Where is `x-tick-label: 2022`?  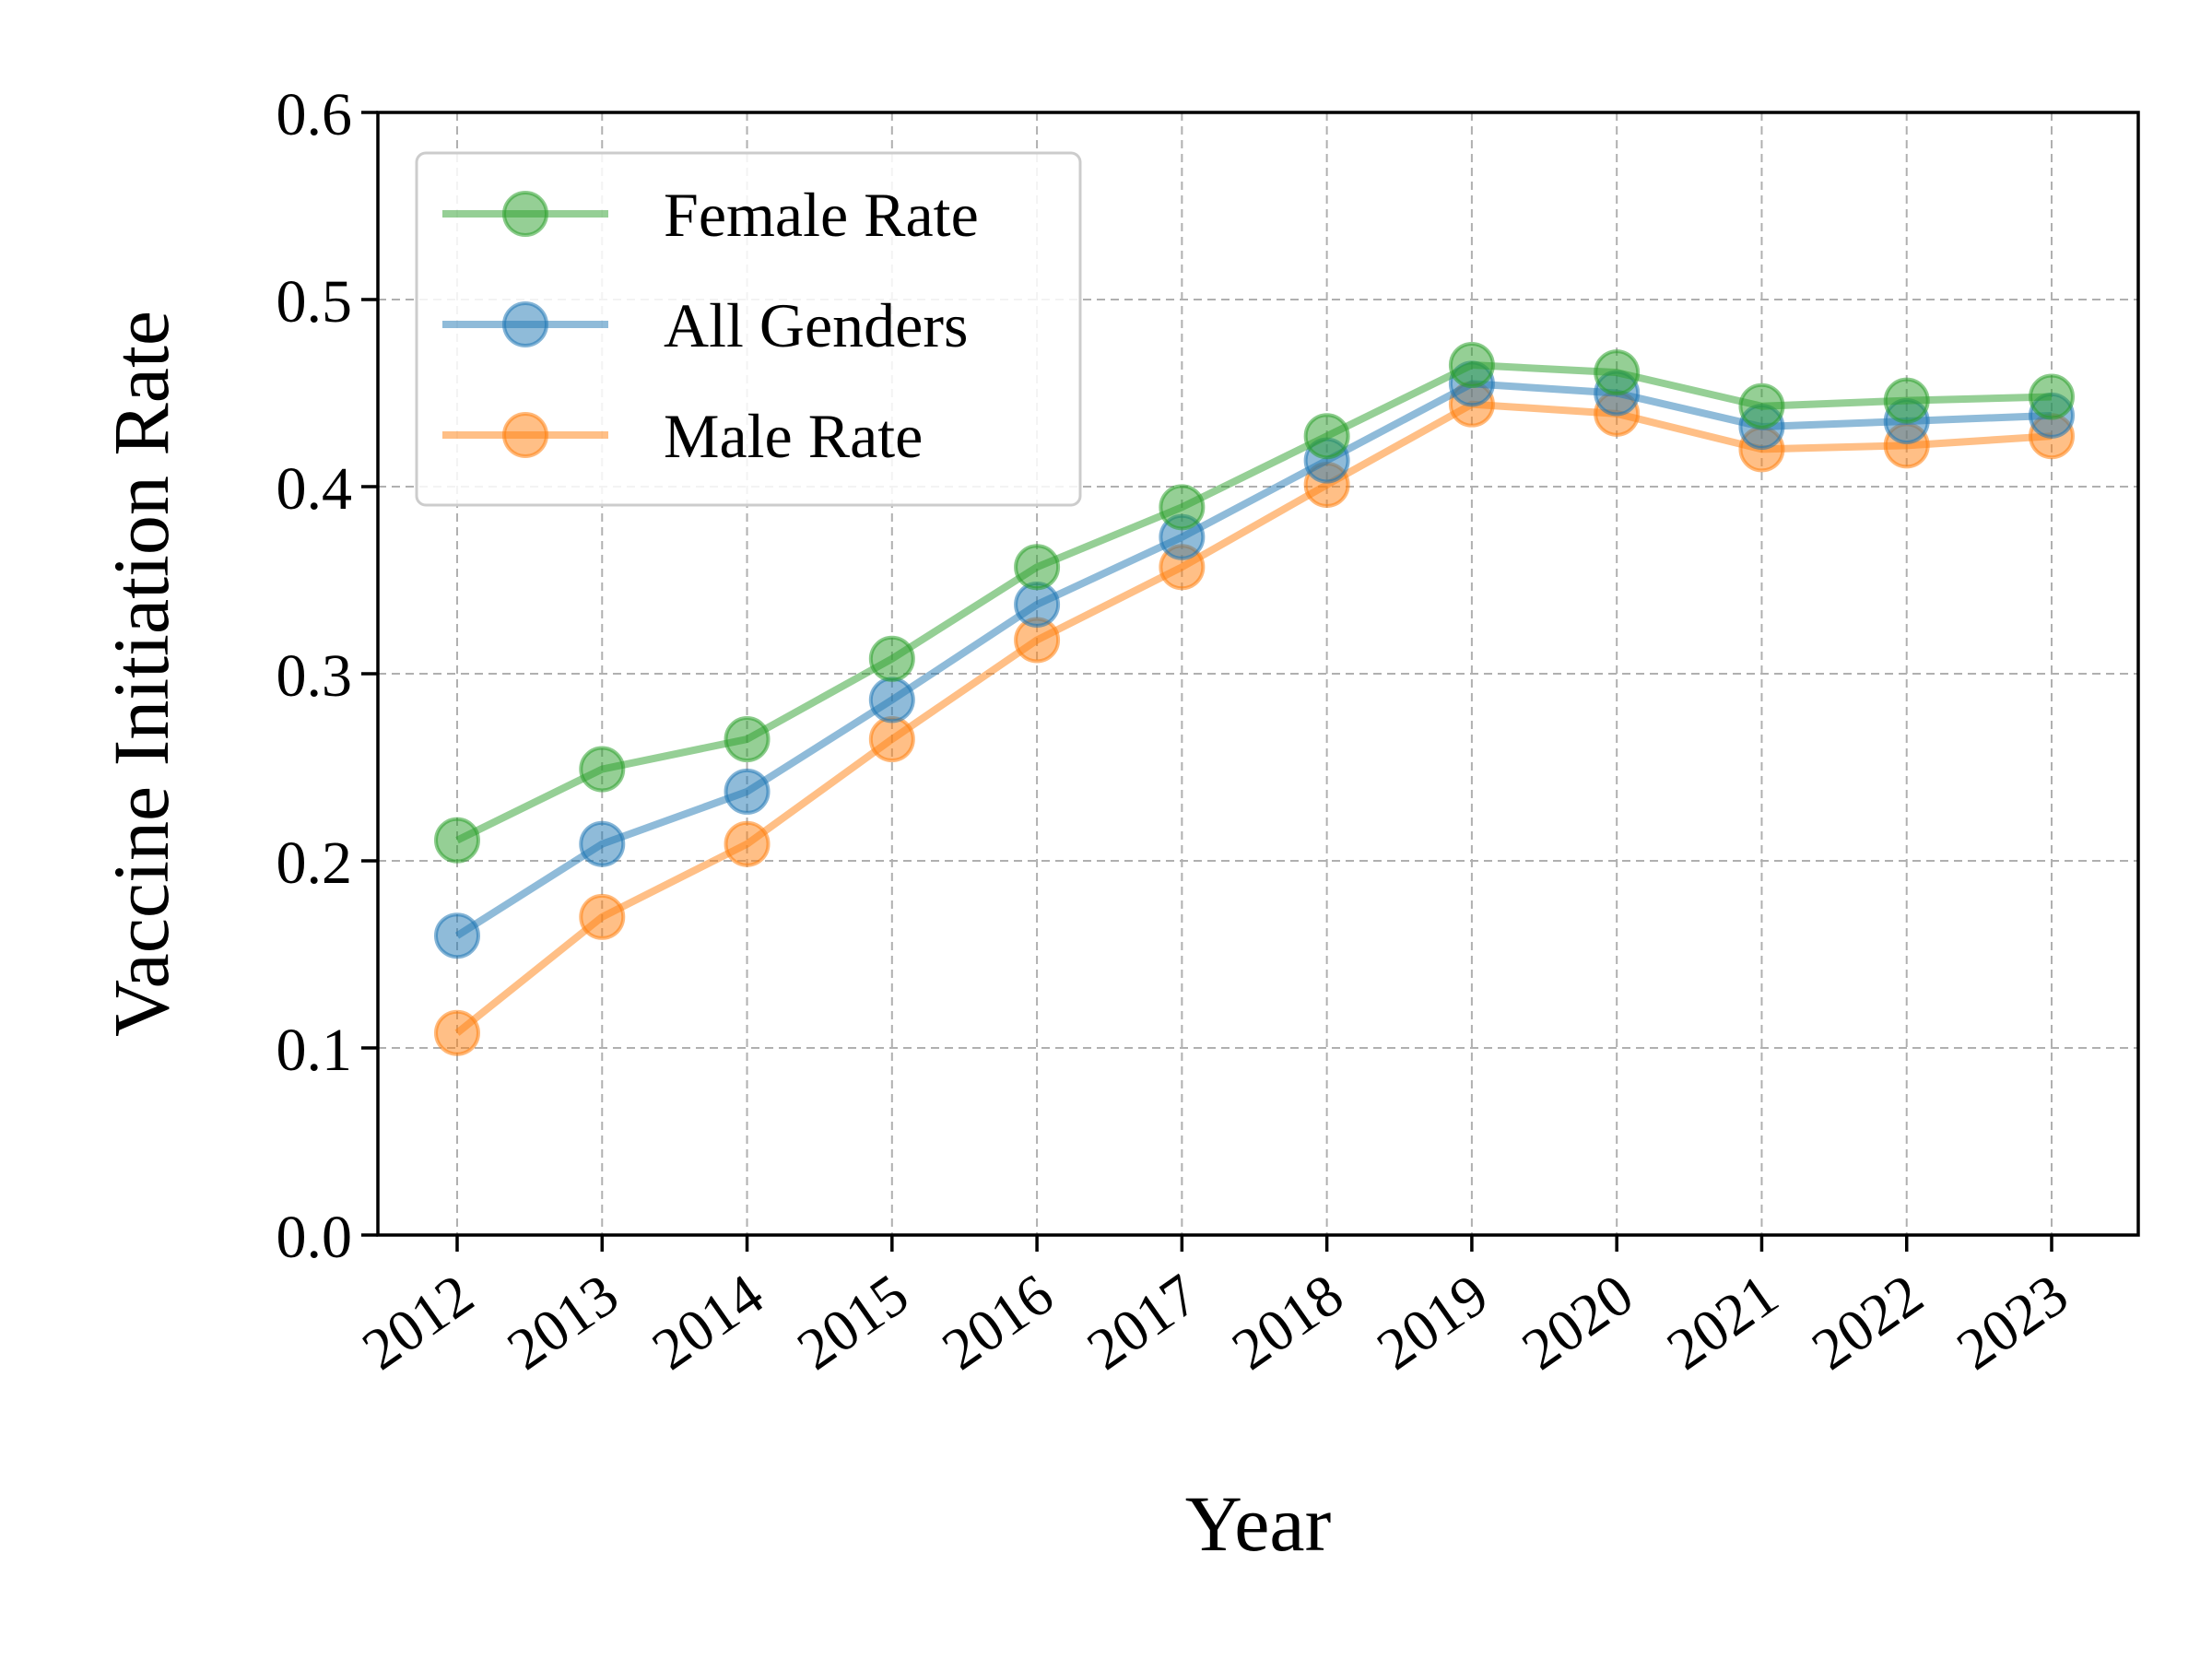 x-tick-label: 2022 is located at coordinates (1867, 1321).